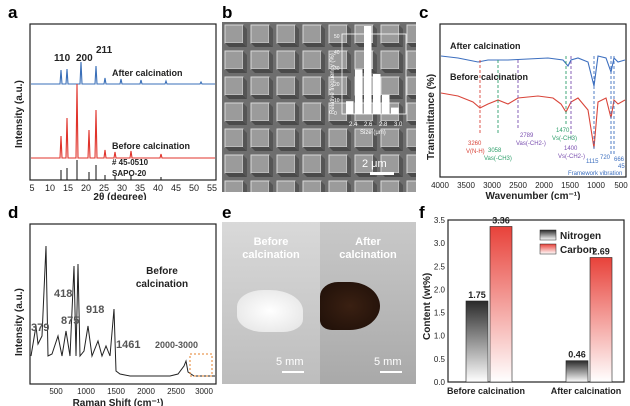 The image size is (630, 406). What do you see at coordinates (498, 159) in the screenshot?
I see `svg-text: Vas(-CH3)` at bounding box center [498, 159].